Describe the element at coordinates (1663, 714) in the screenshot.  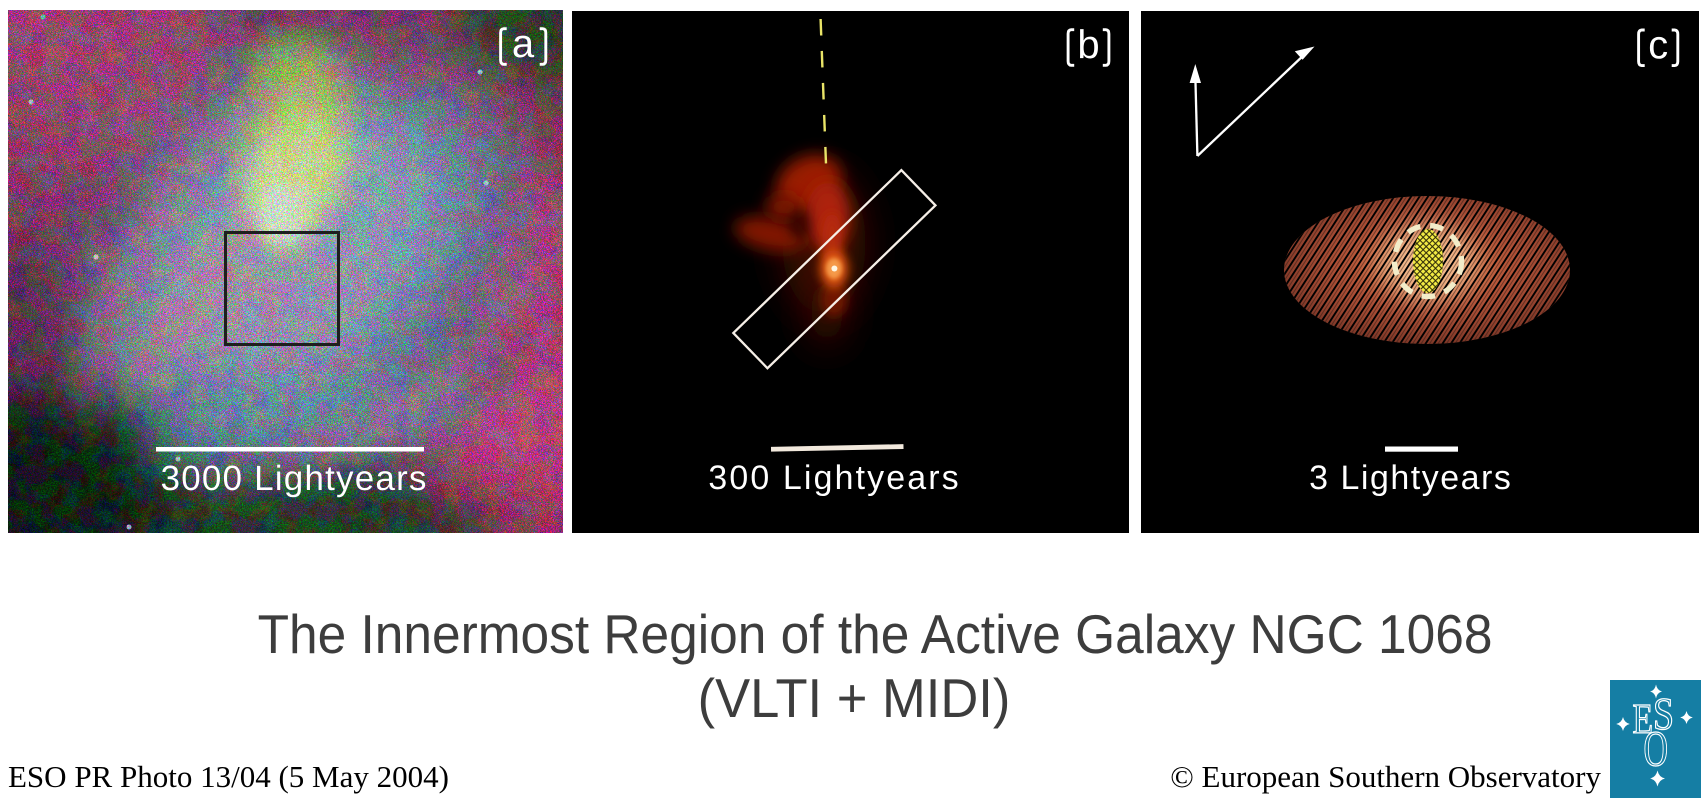
I see `svg-text: S` at that location.